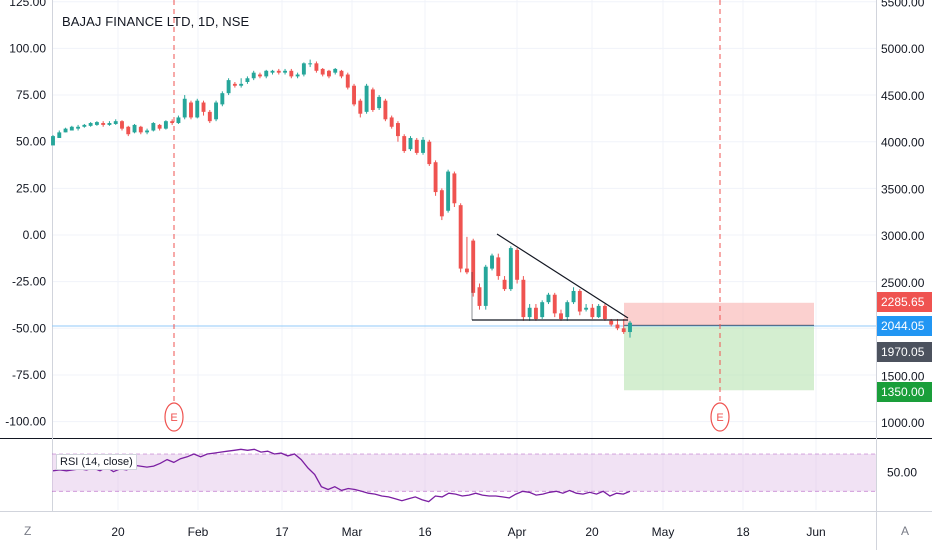 The height and width of the screenshot is (550, 932). What do you see at coordinates (903, 236) in the screenshot?
I see `right-axis-tick: 3000.00` at bounding box center [903, 236].